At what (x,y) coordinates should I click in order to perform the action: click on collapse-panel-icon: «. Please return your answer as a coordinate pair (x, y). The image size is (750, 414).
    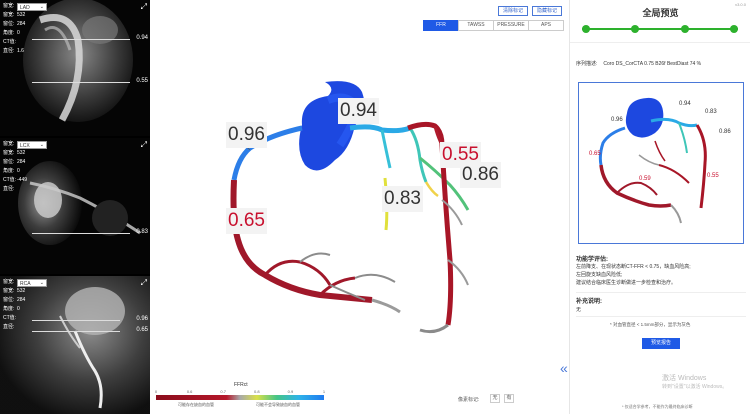
    Looking at the image, I should click on (564, 368).